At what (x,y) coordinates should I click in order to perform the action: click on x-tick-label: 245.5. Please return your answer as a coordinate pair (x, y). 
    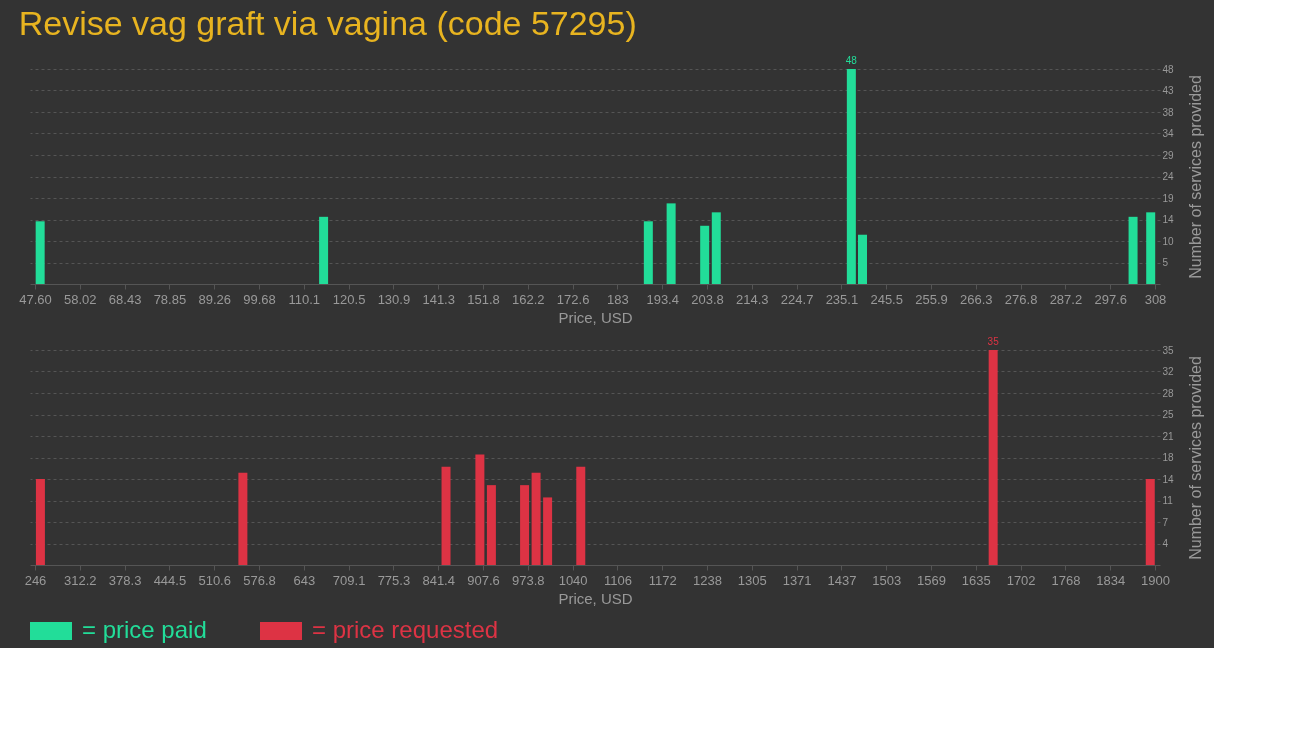
    Looking at the image, I should click on (886, 299).